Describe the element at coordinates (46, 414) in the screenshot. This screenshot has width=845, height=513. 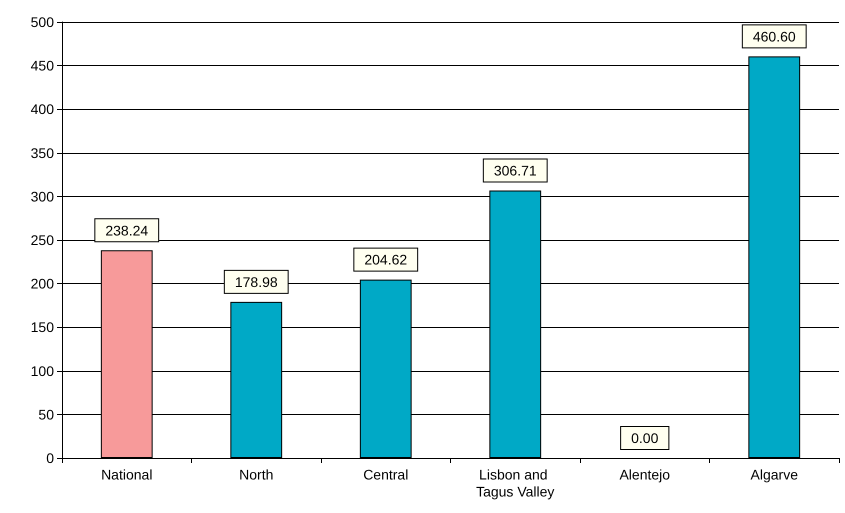
I see `y-tick-label: 50` at that location.